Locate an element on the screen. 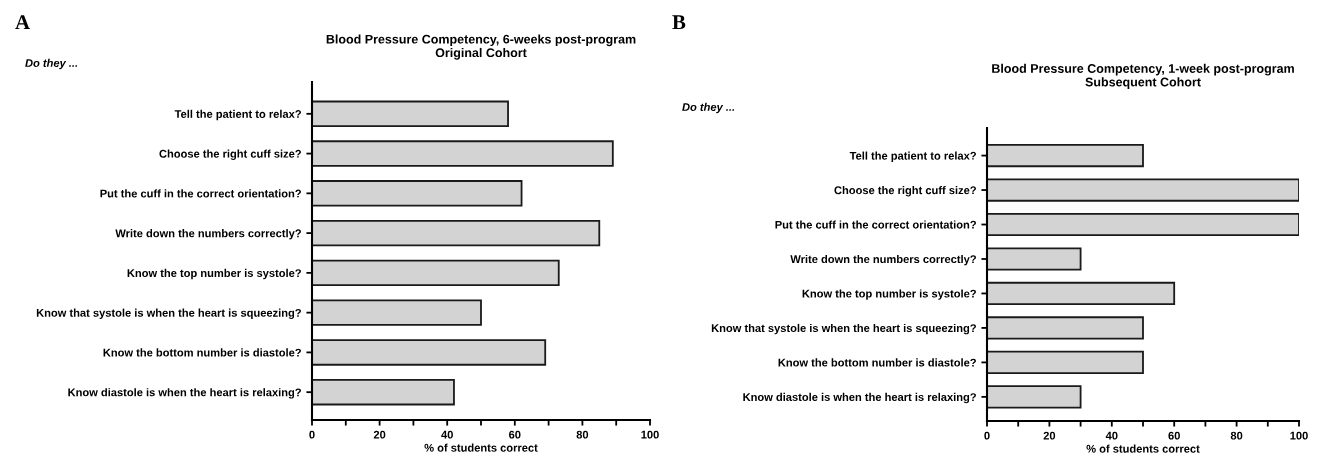  chart-title: Blood Pressure Competency, 6-weeks post-program Original Cohort is located at coordinates (481, 47).